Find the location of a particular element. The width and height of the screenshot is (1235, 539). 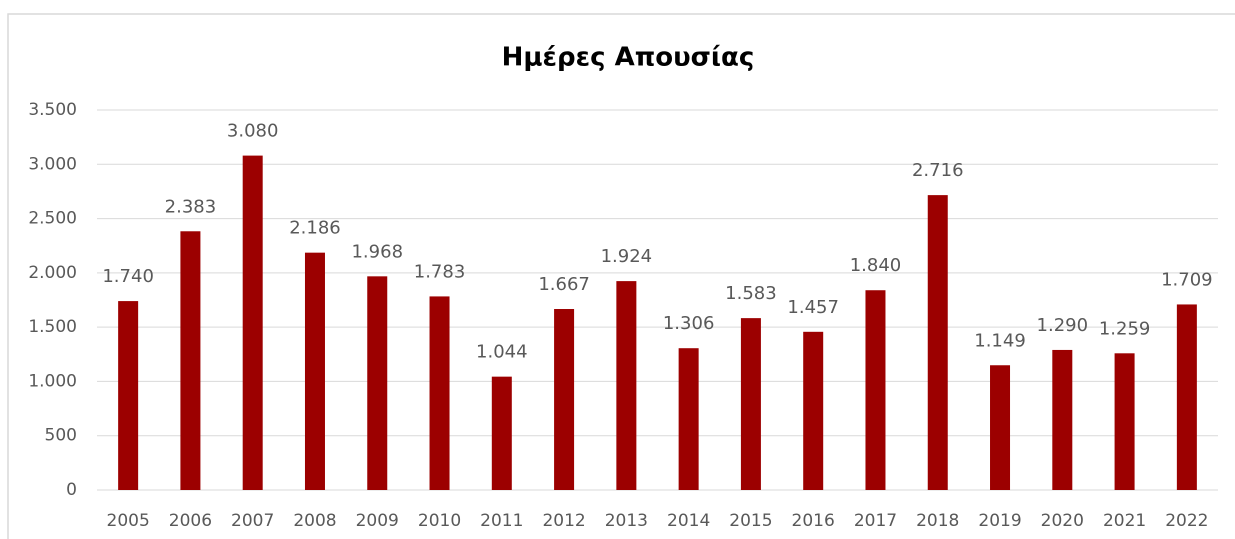

data-label: 1.290 is located at coordinates (1063, 325).